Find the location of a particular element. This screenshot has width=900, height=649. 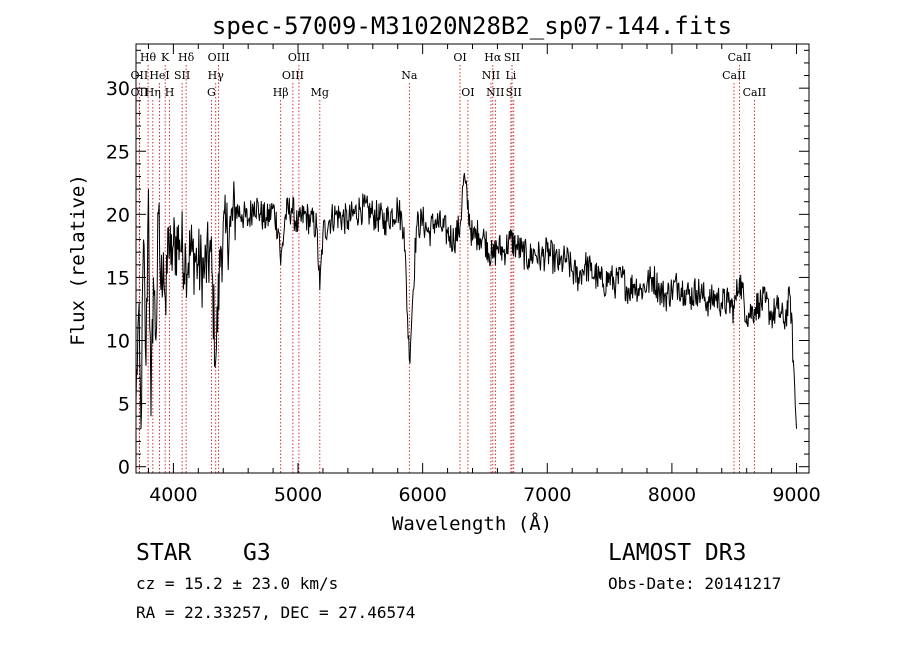

y-tick-label-1: 5 is located at coordinates (124, 405).